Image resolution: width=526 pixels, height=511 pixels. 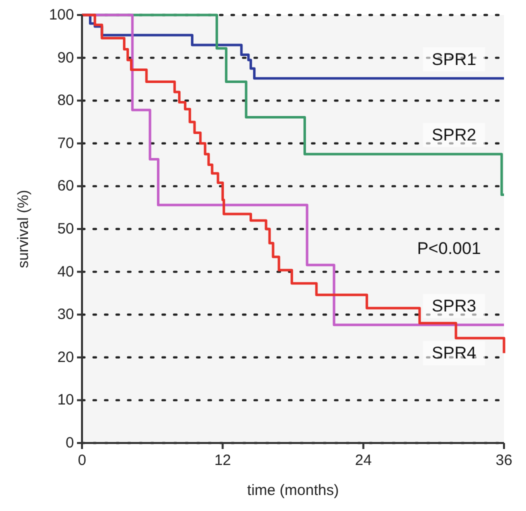 What do you see at coordinates (65, 400) in the screenshot?
I see `y-tick-label: 10` at bounding box center [65, 400].